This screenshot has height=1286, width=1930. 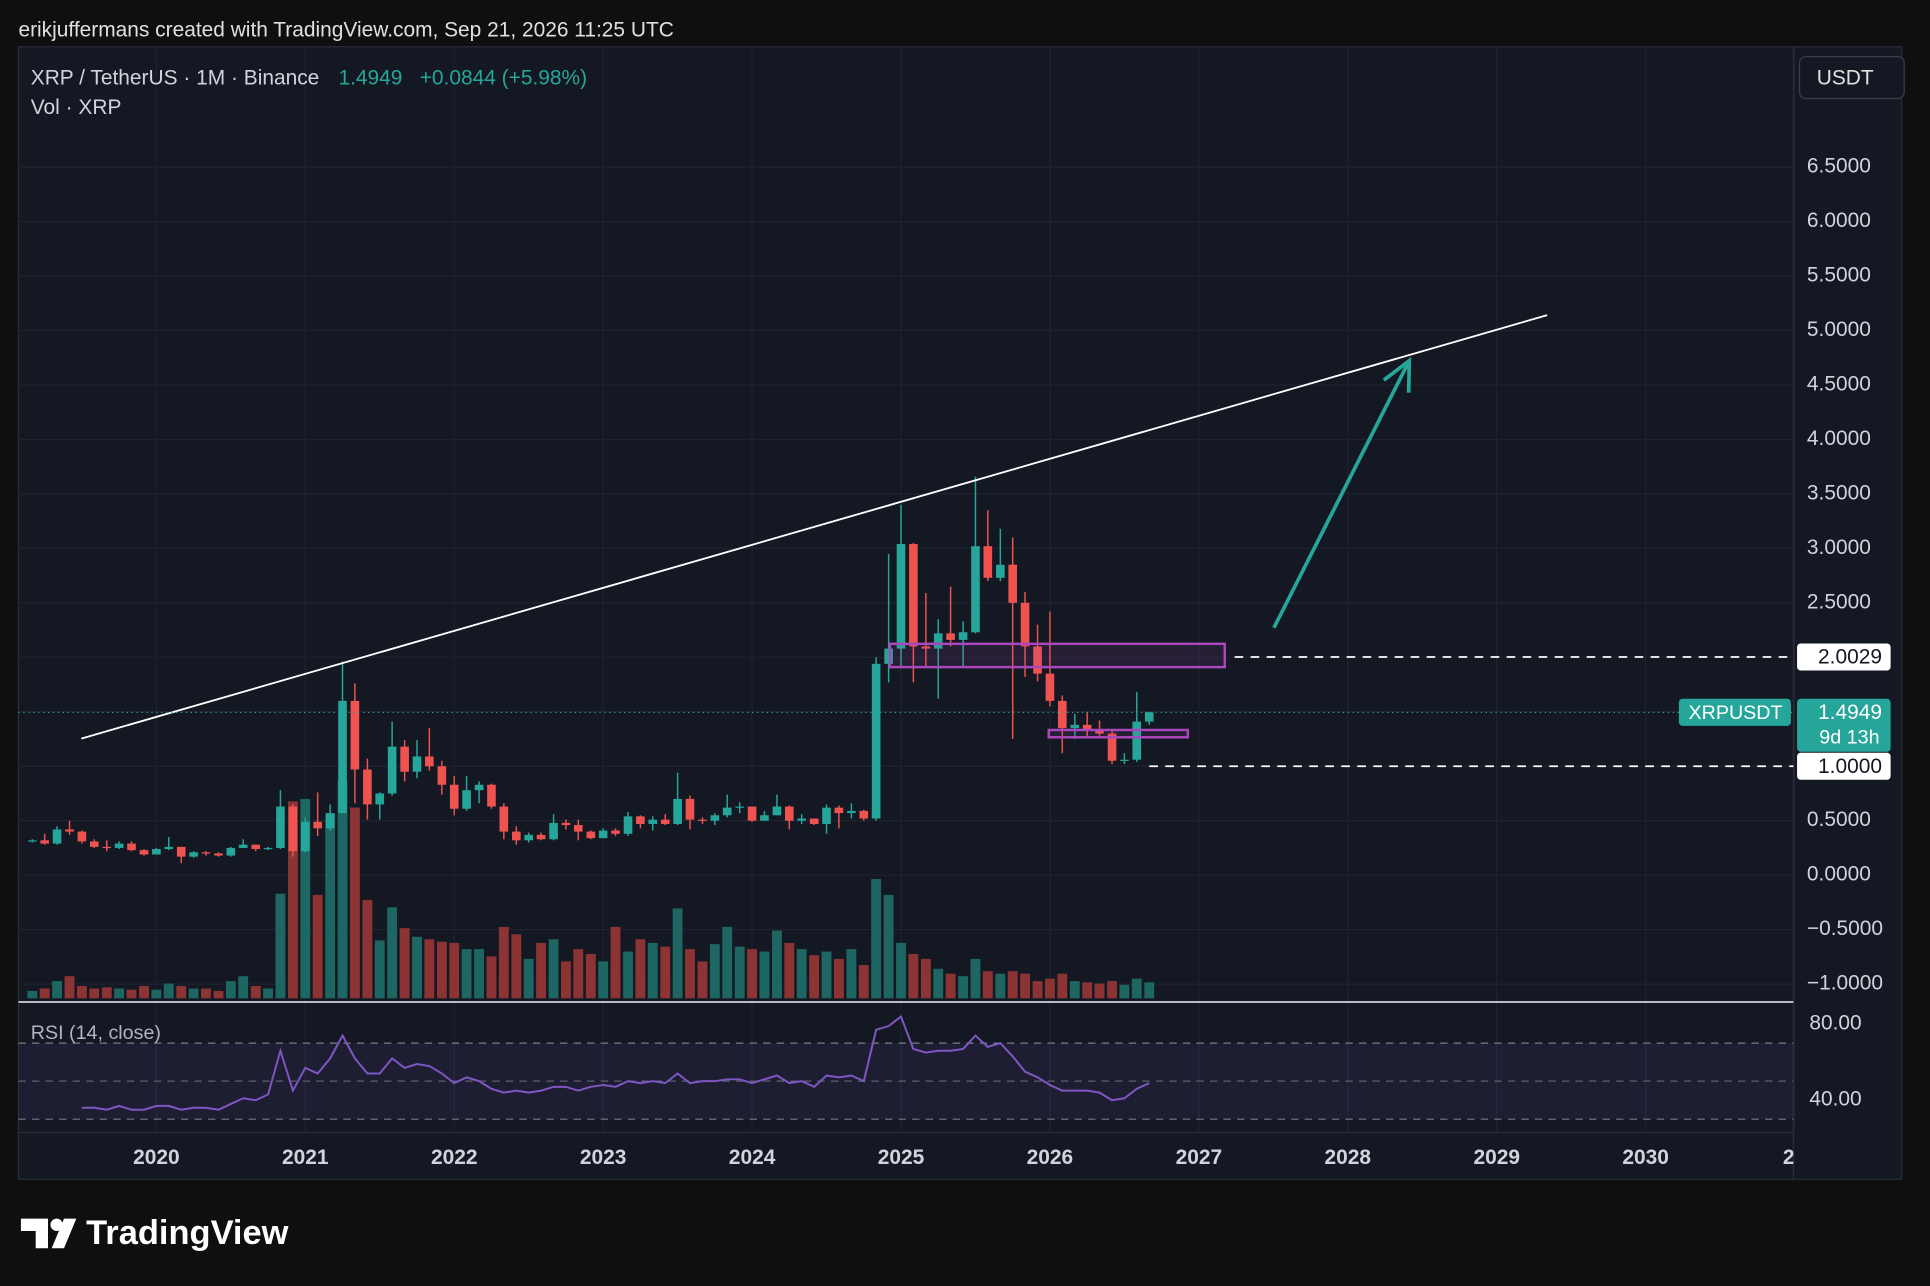 What do you see at coordinates (1348, 1157) in the screenshot?
I see `x-tick-label: 2028` at bounding box center [1348, 1157].